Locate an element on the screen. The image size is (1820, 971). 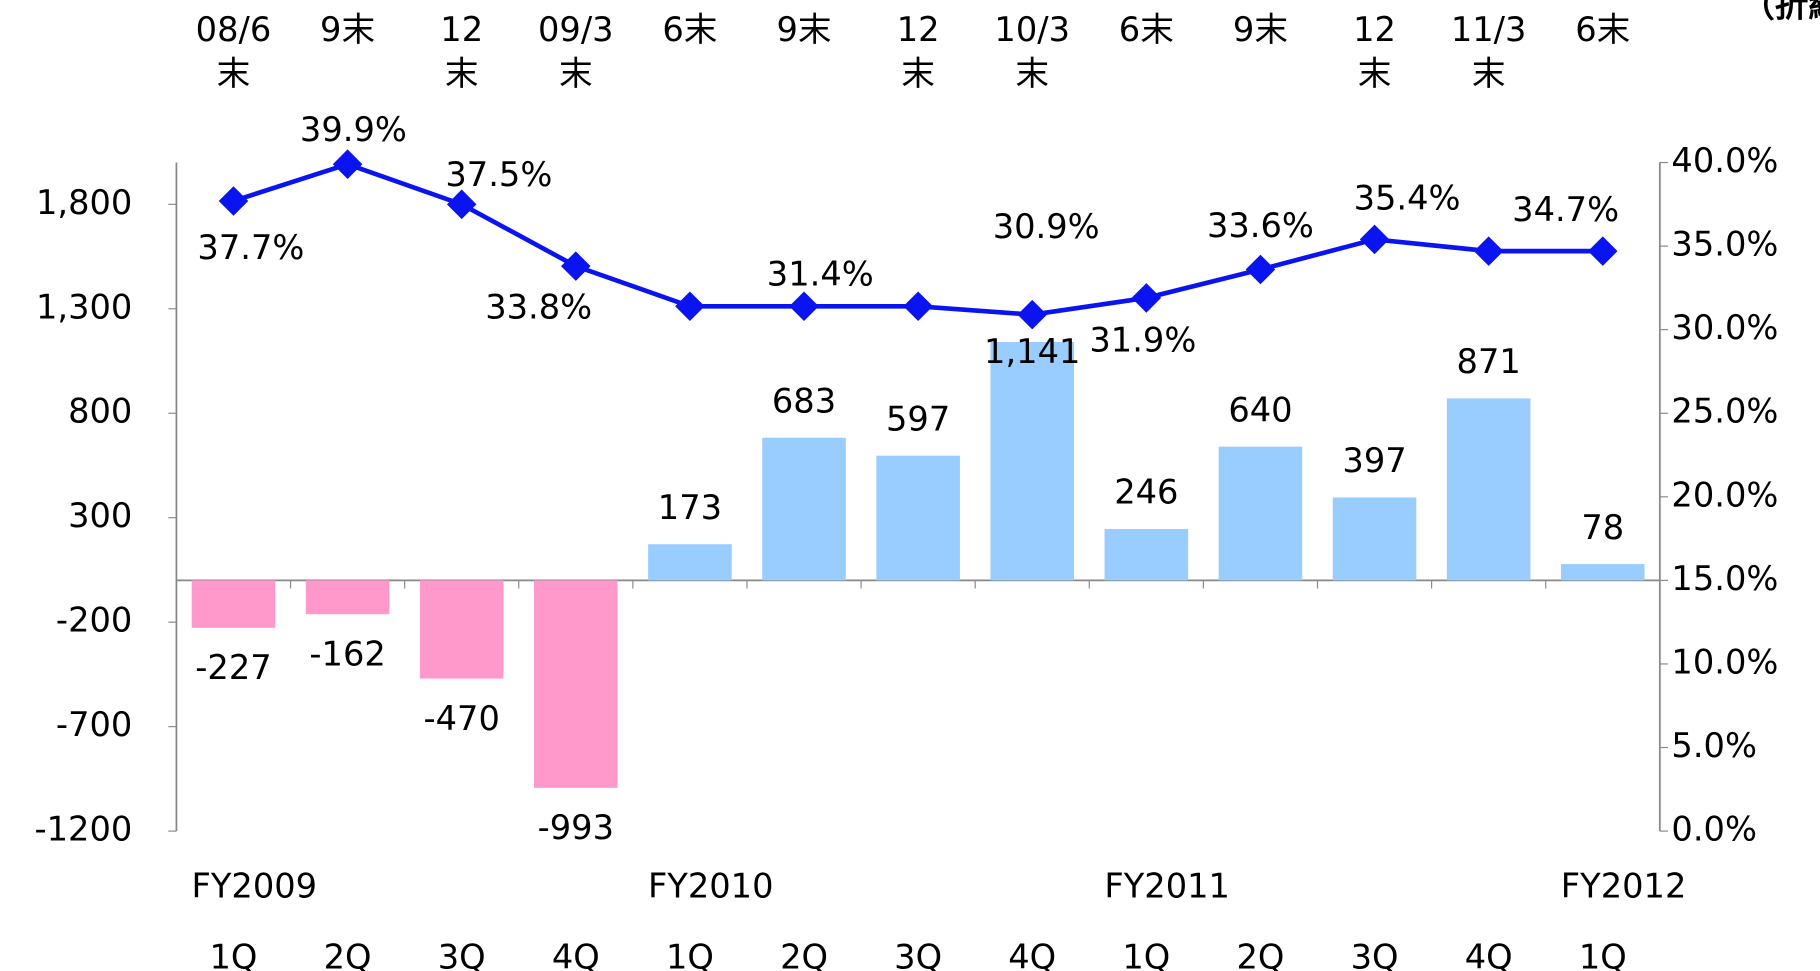
line-value-label: 31.9% is located at coordinates (1142, 340).